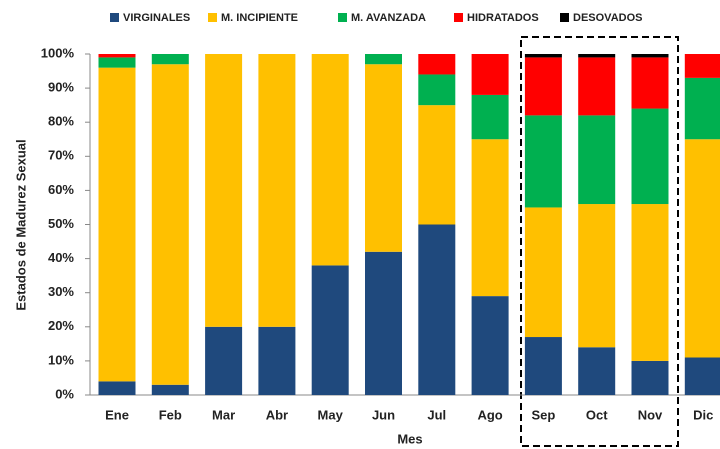 This screenshot has width=720, height=449. Describe the element at coordinates (388, 18) in the screenshot. I see `legend-label: M. AVANZADA` at that location.